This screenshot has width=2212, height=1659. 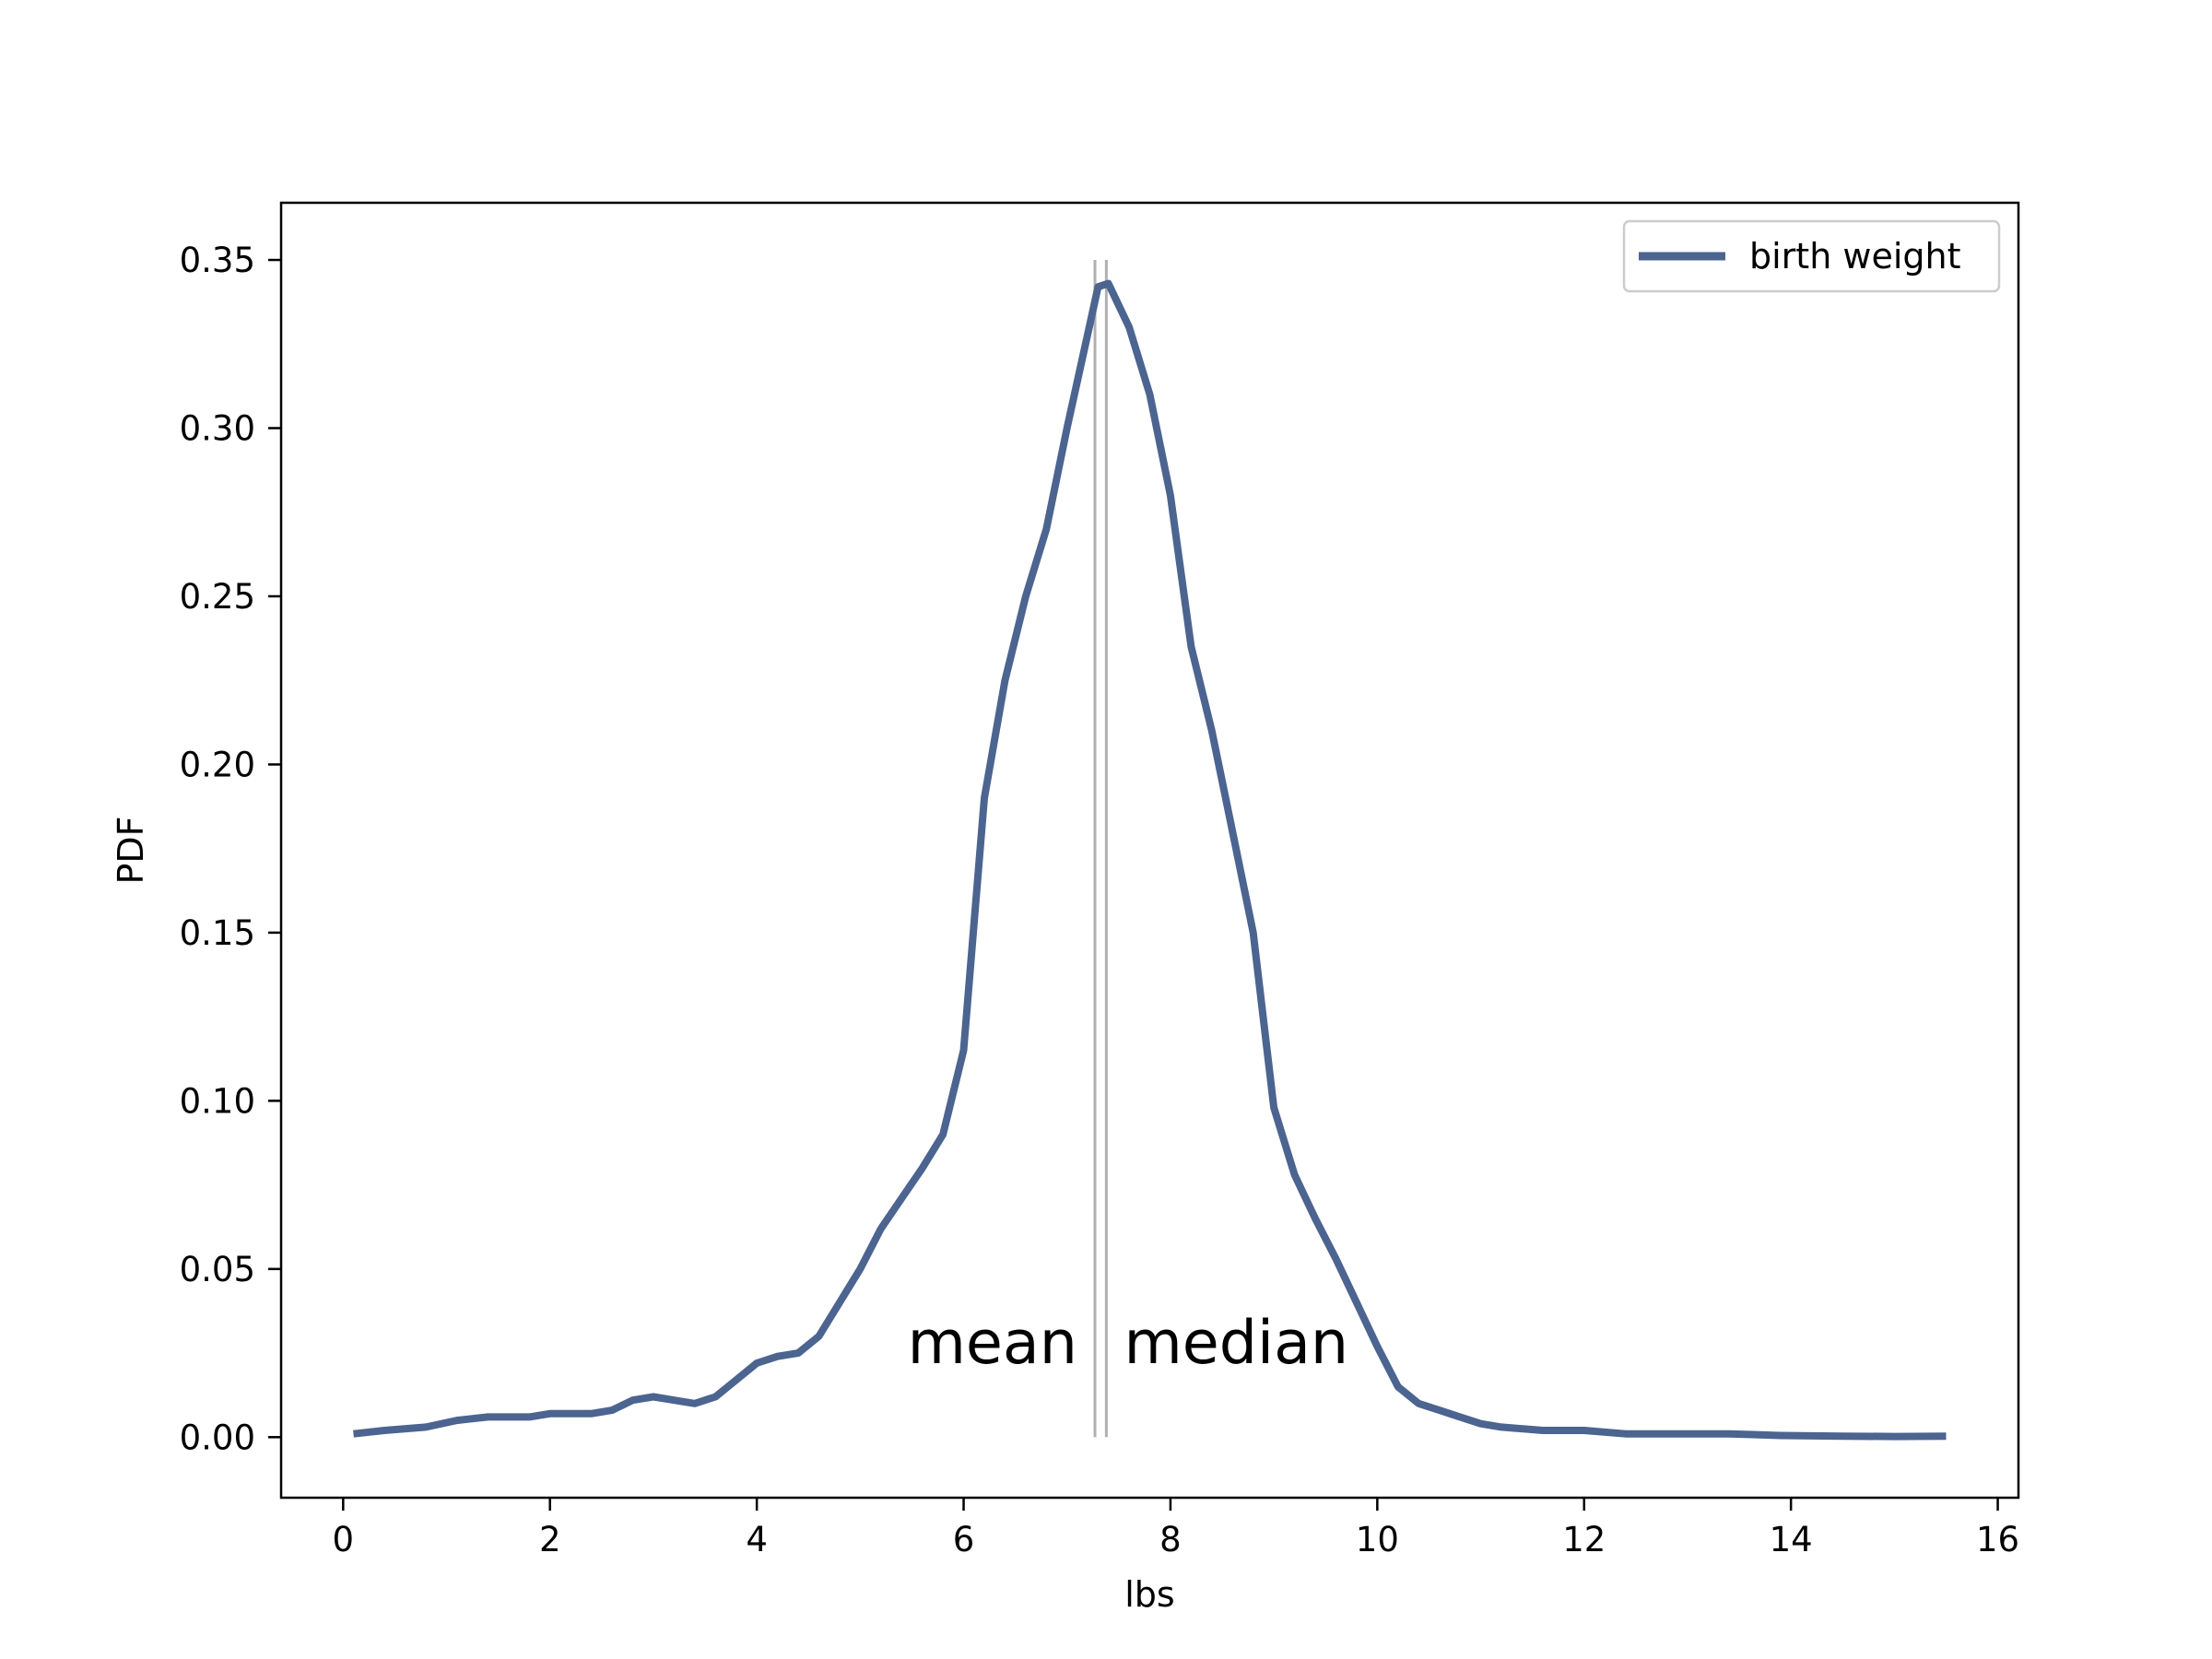 I want to click on legend-label-birth-weight: birth weight, so click(x=1854, y=256).